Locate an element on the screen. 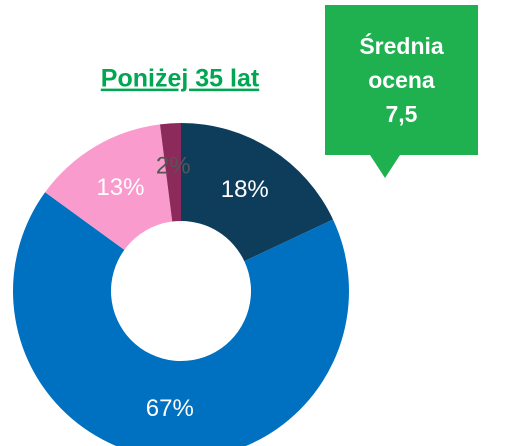  callout: Średnia ocena 7,5 is located at coordinates (401, 80).